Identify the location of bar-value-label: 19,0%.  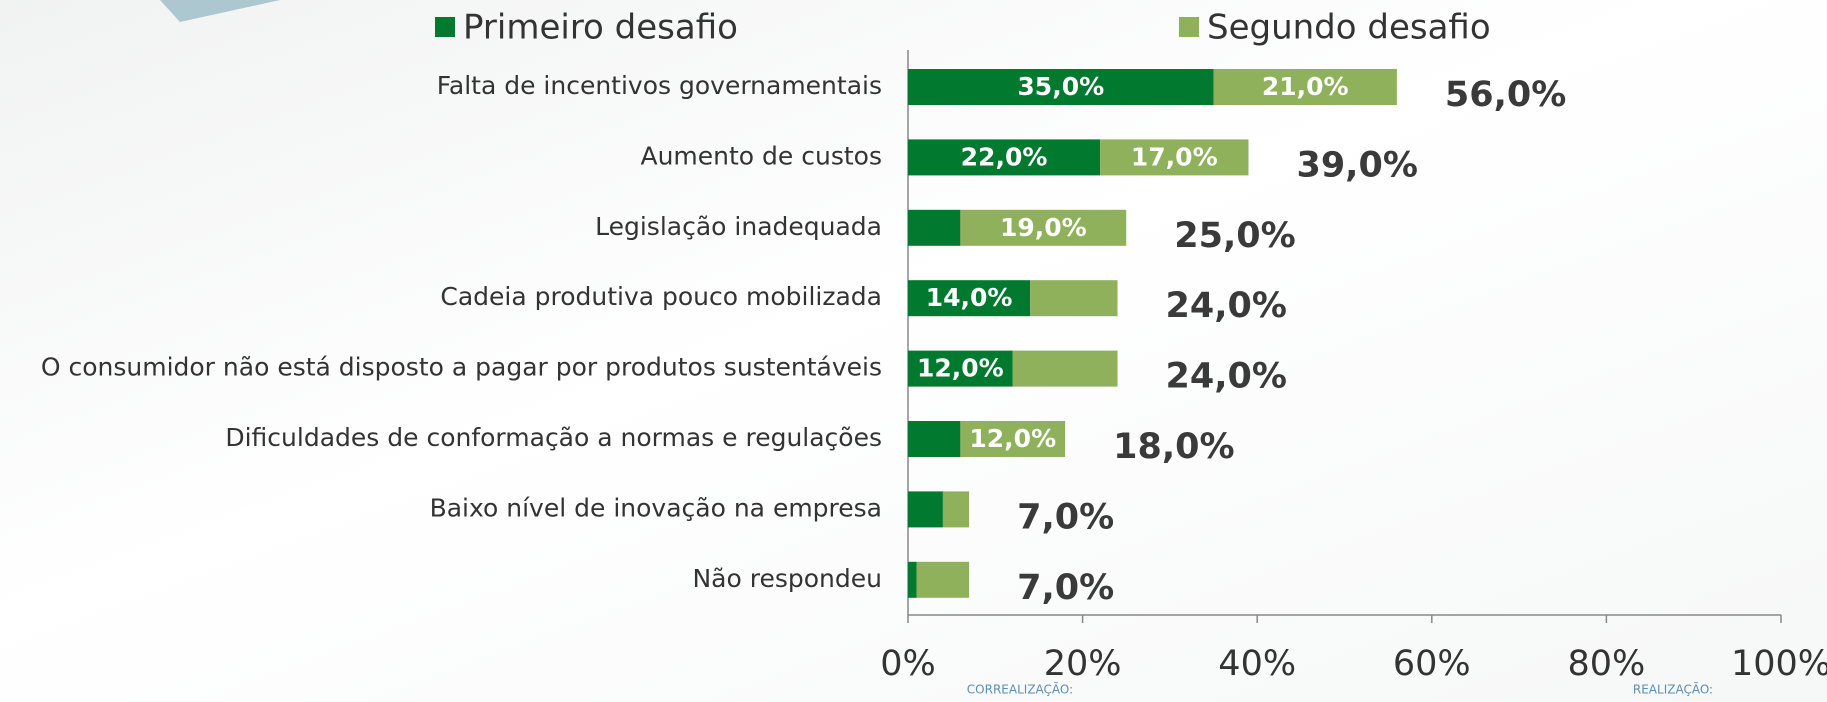
(1043, 227).